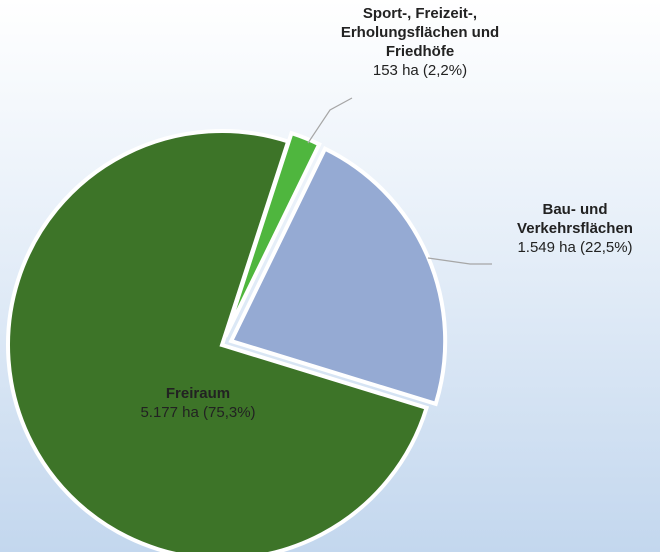  I want to click on category-label: Freiraum, so click(198, 393).